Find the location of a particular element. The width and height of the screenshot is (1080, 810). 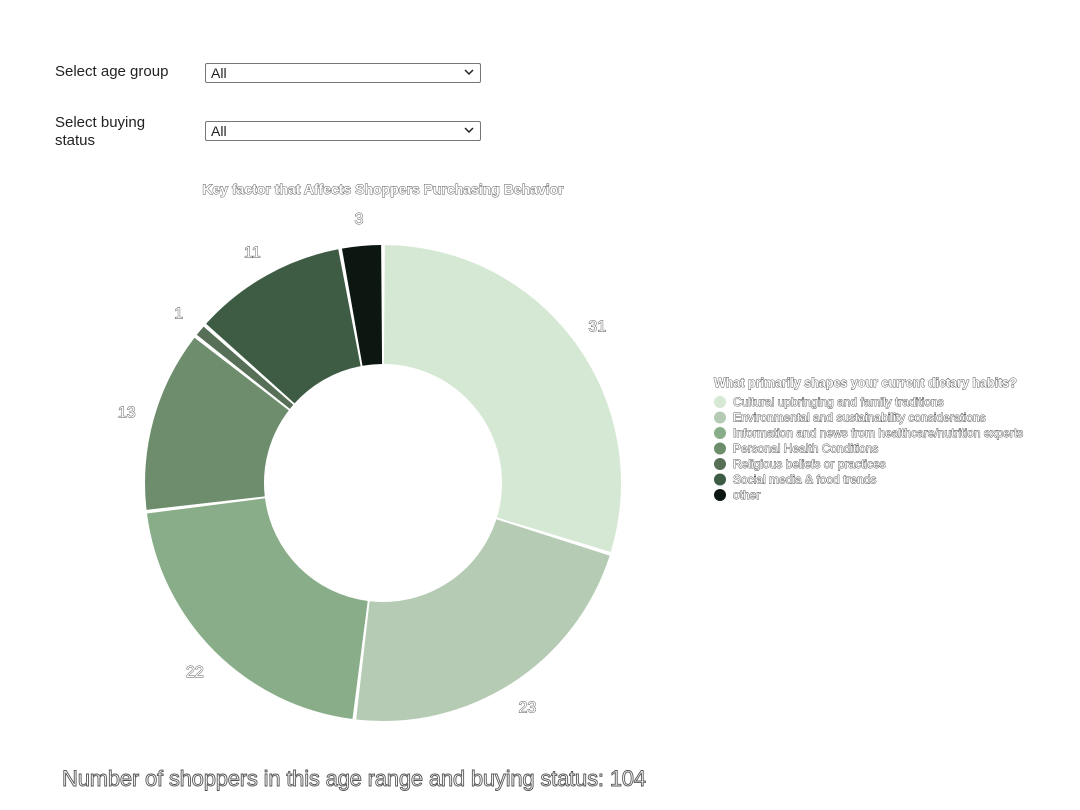

buying-status-filter: Select buying status All is located at coordinates (110, 132).